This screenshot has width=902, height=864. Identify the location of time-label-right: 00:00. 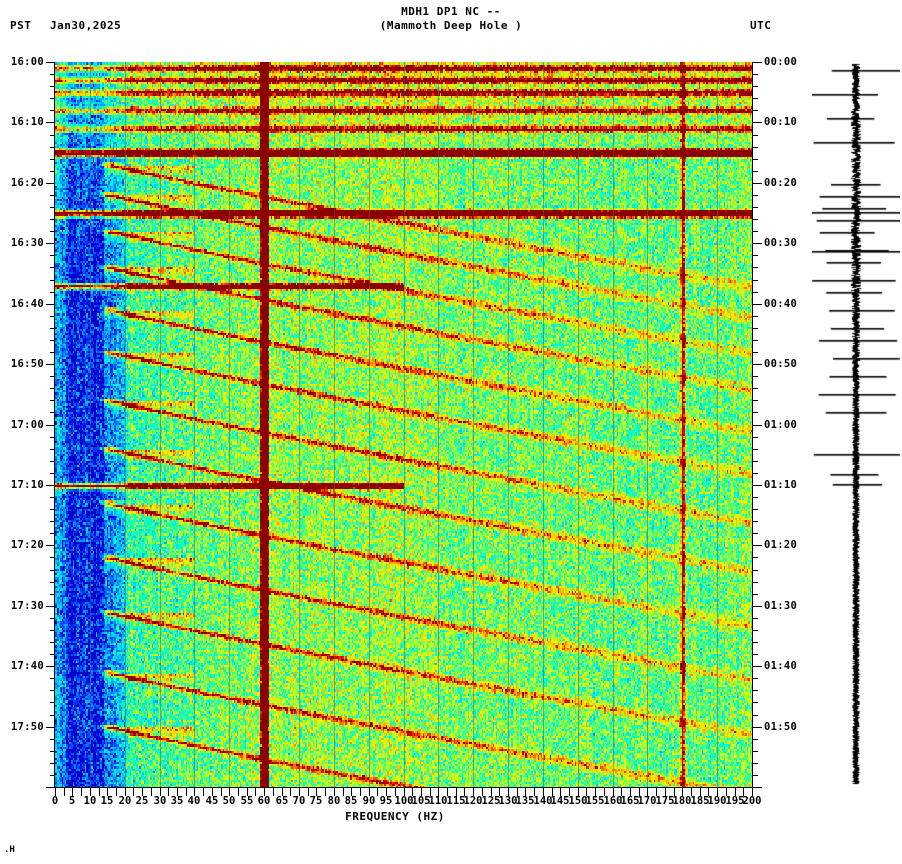
(781, 62).